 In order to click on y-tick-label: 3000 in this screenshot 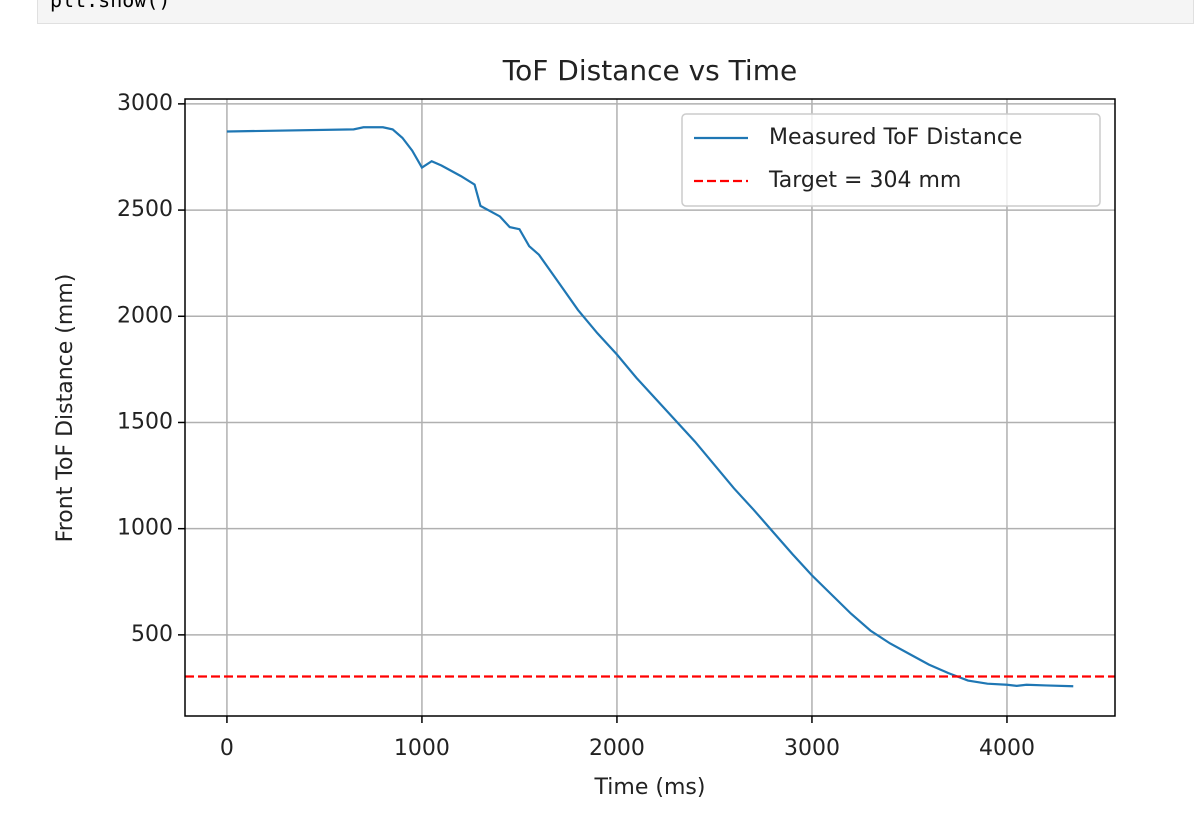, I will do `click(145, 103)`.